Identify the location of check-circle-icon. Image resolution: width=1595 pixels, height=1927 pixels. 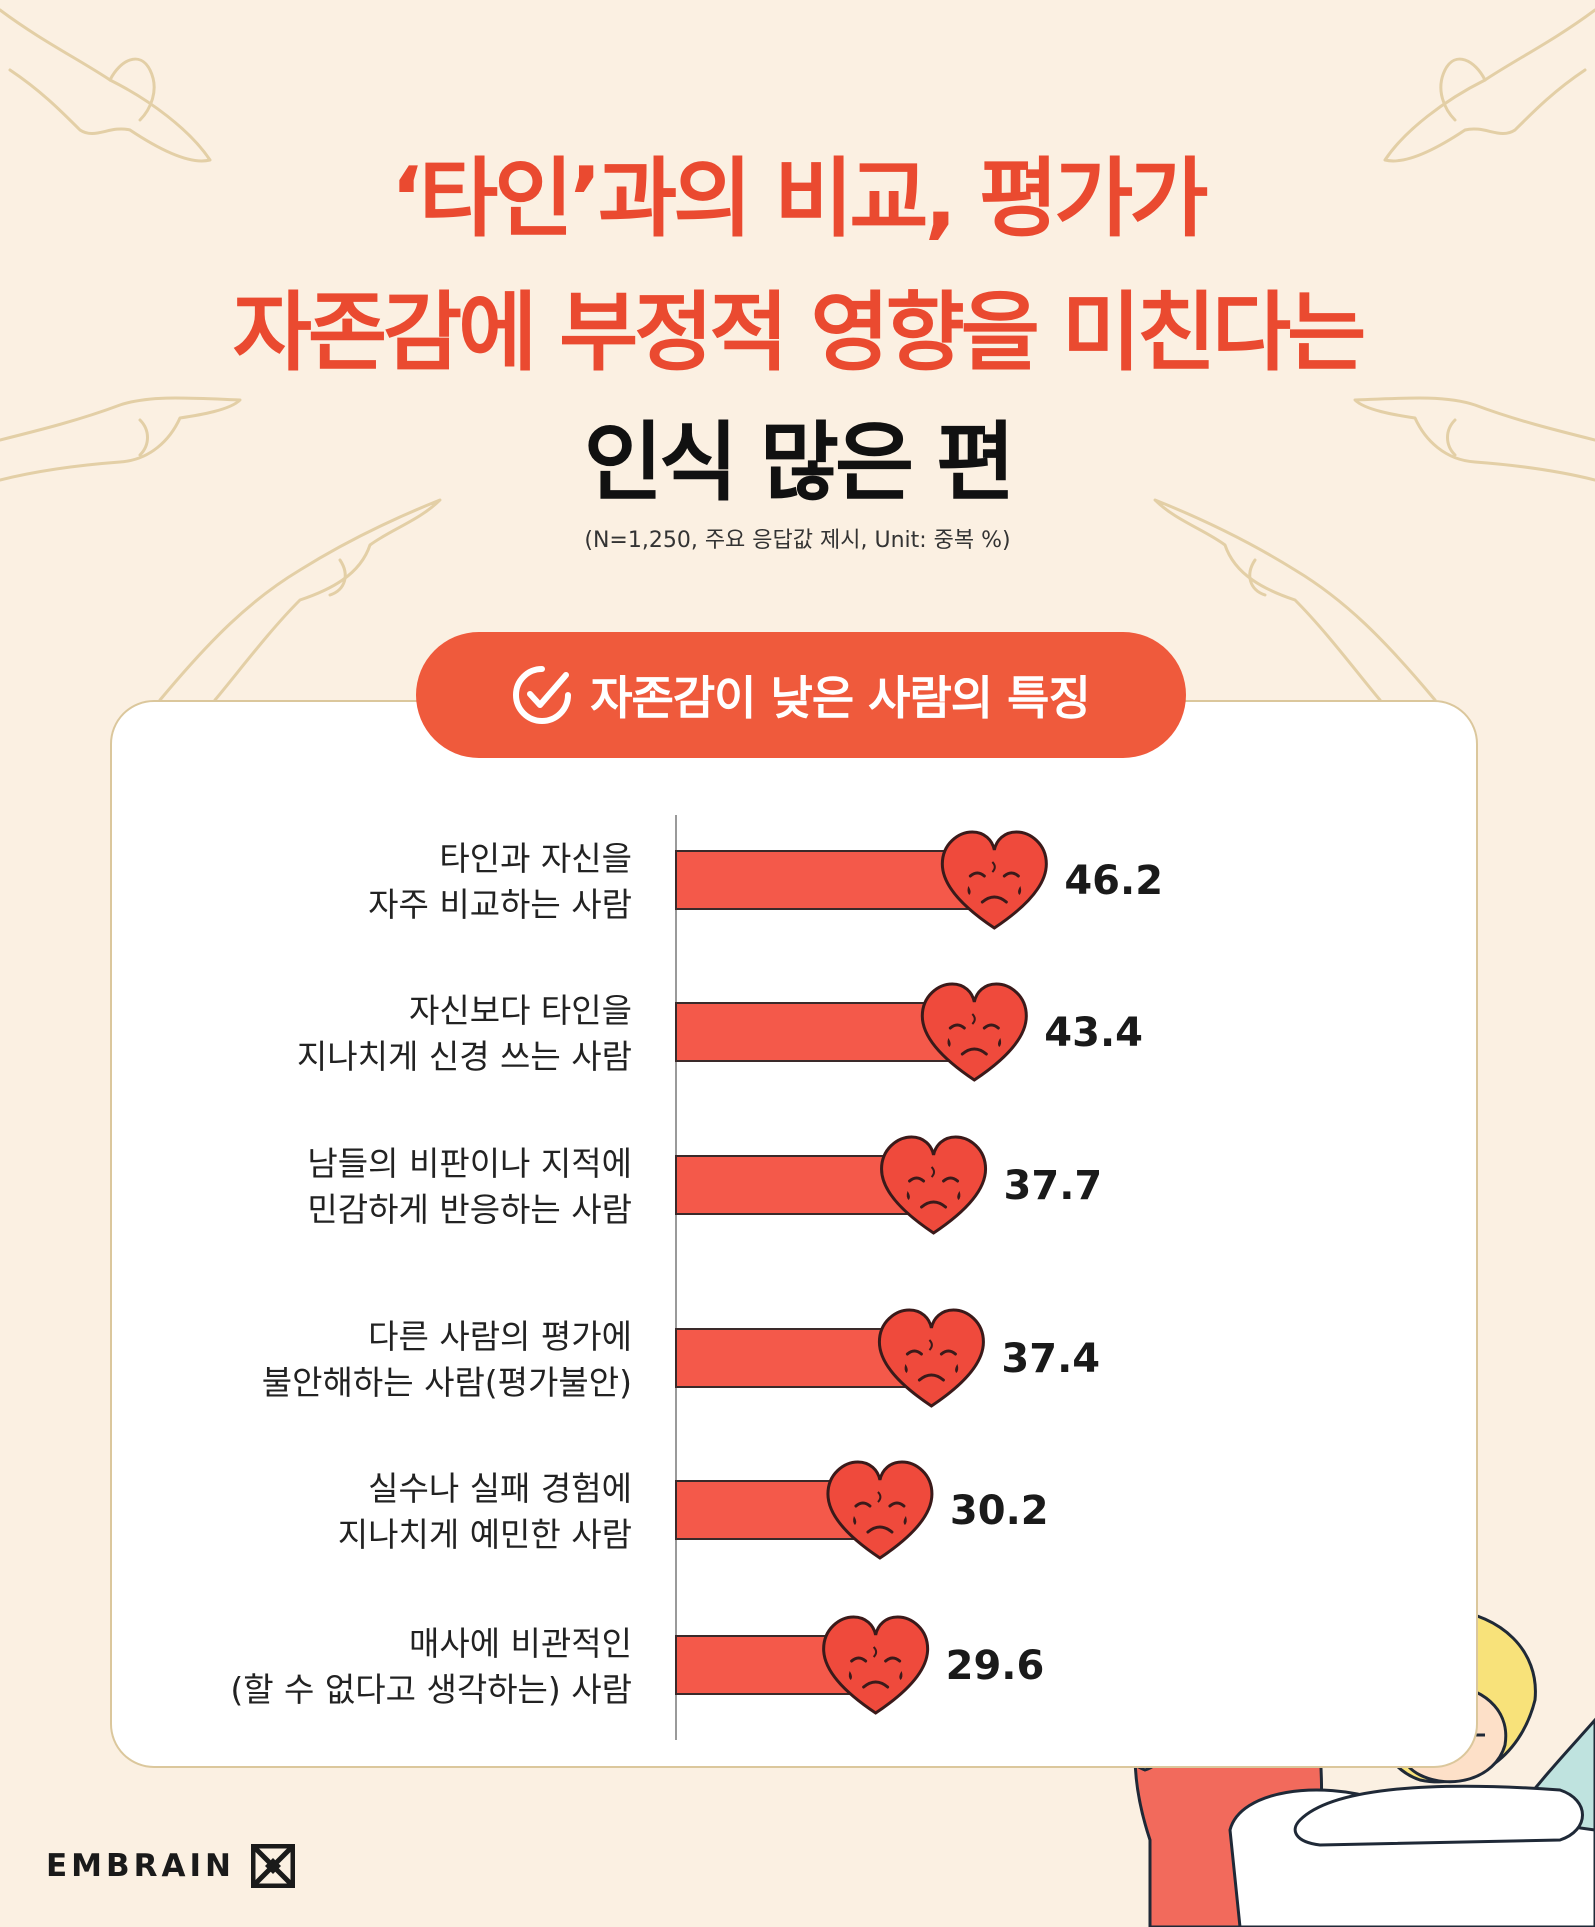
(542, 695).